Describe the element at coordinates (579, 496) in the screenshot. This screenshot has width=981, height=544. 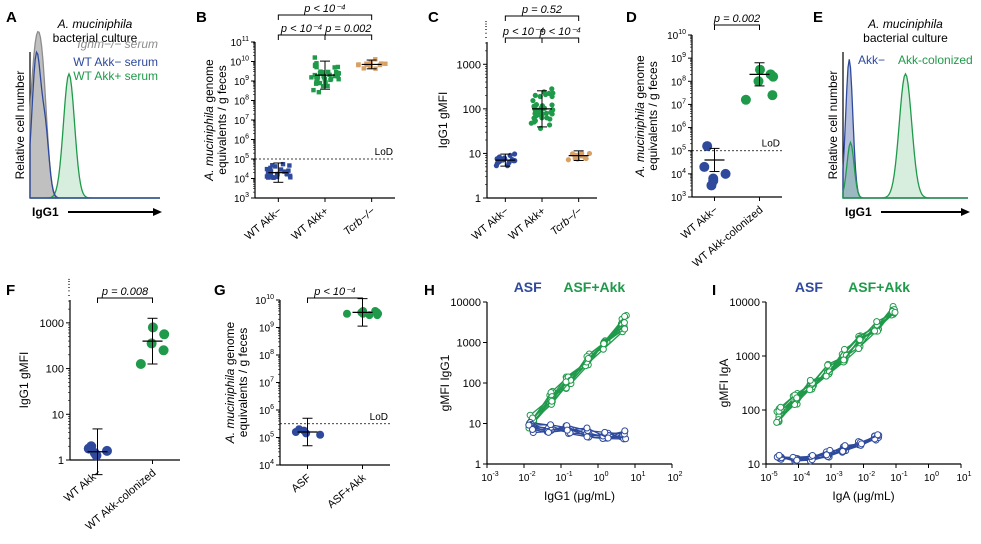
I see `x-axis-label: IgG1 (μg/mL)` at that location.